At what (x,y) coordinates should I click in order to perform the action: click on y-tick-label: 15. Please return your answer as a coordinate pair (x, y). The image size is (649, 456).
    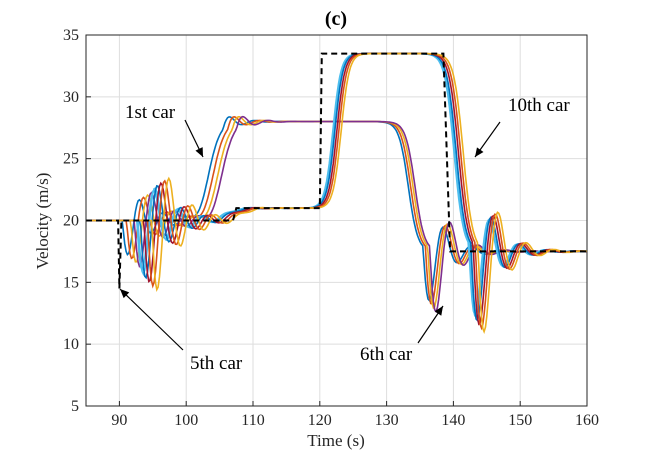
    Looking at the image, I should click on (71, 282).